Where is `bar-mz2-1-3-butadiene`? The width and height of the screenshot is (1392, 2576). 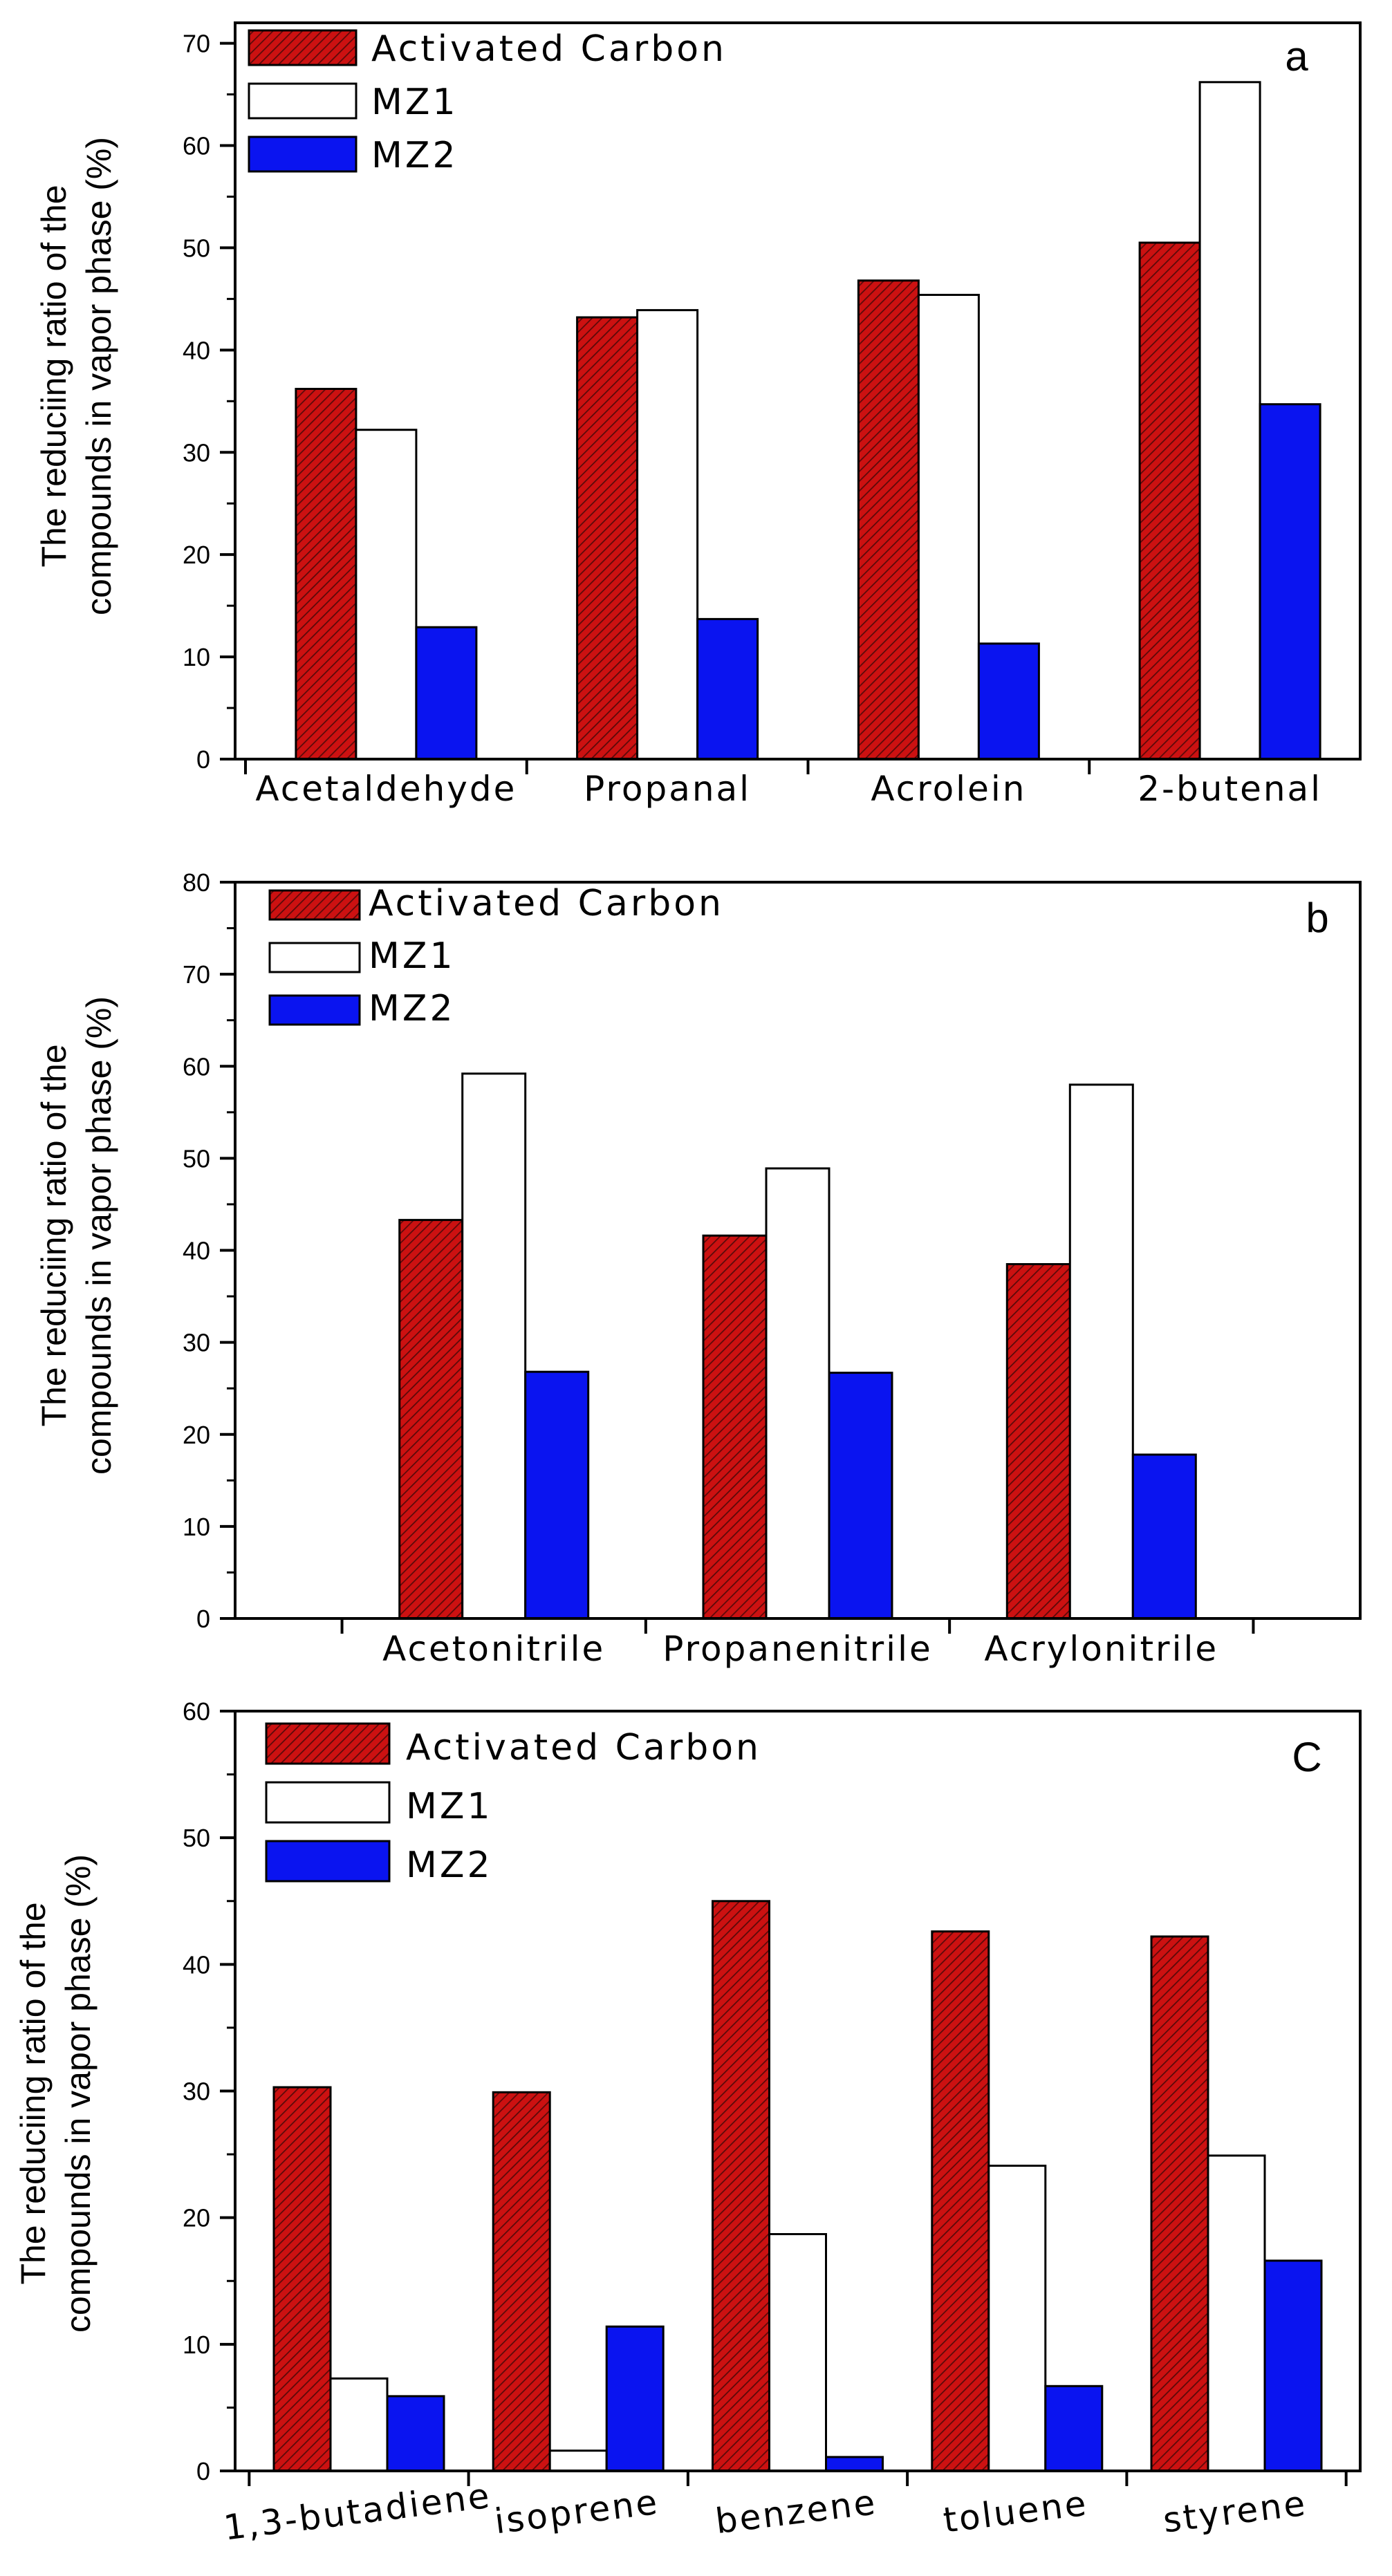 bar-mz2-1-3-butadiene is located at coordinates (415, 2433).